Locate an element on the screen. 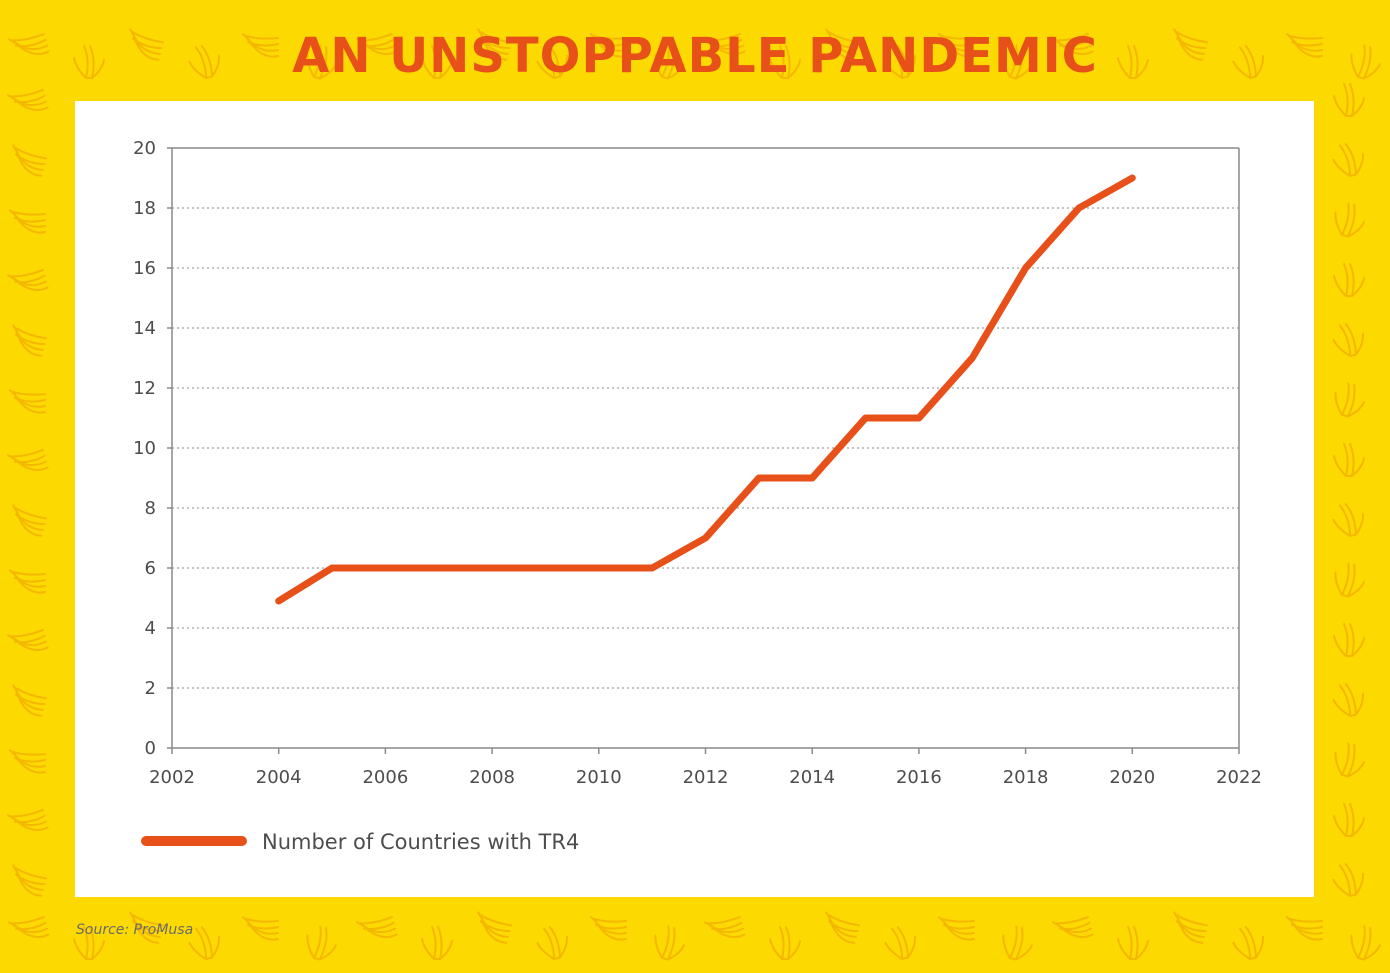 The image size is (1390, 973). chart-legend: Number of Countries with TR4 is located at coordinates (360, 842).